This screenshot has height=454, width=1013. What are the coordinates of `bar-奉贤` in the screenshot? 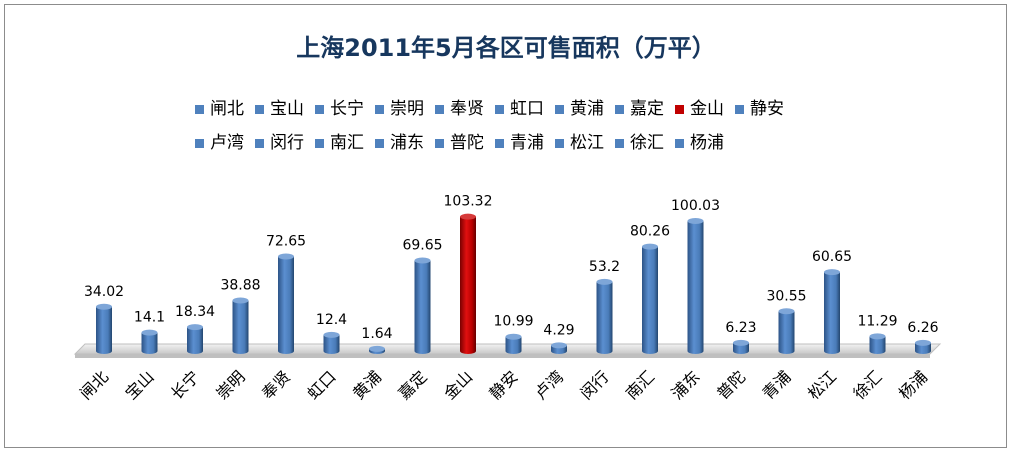 It's located at (286, 303).